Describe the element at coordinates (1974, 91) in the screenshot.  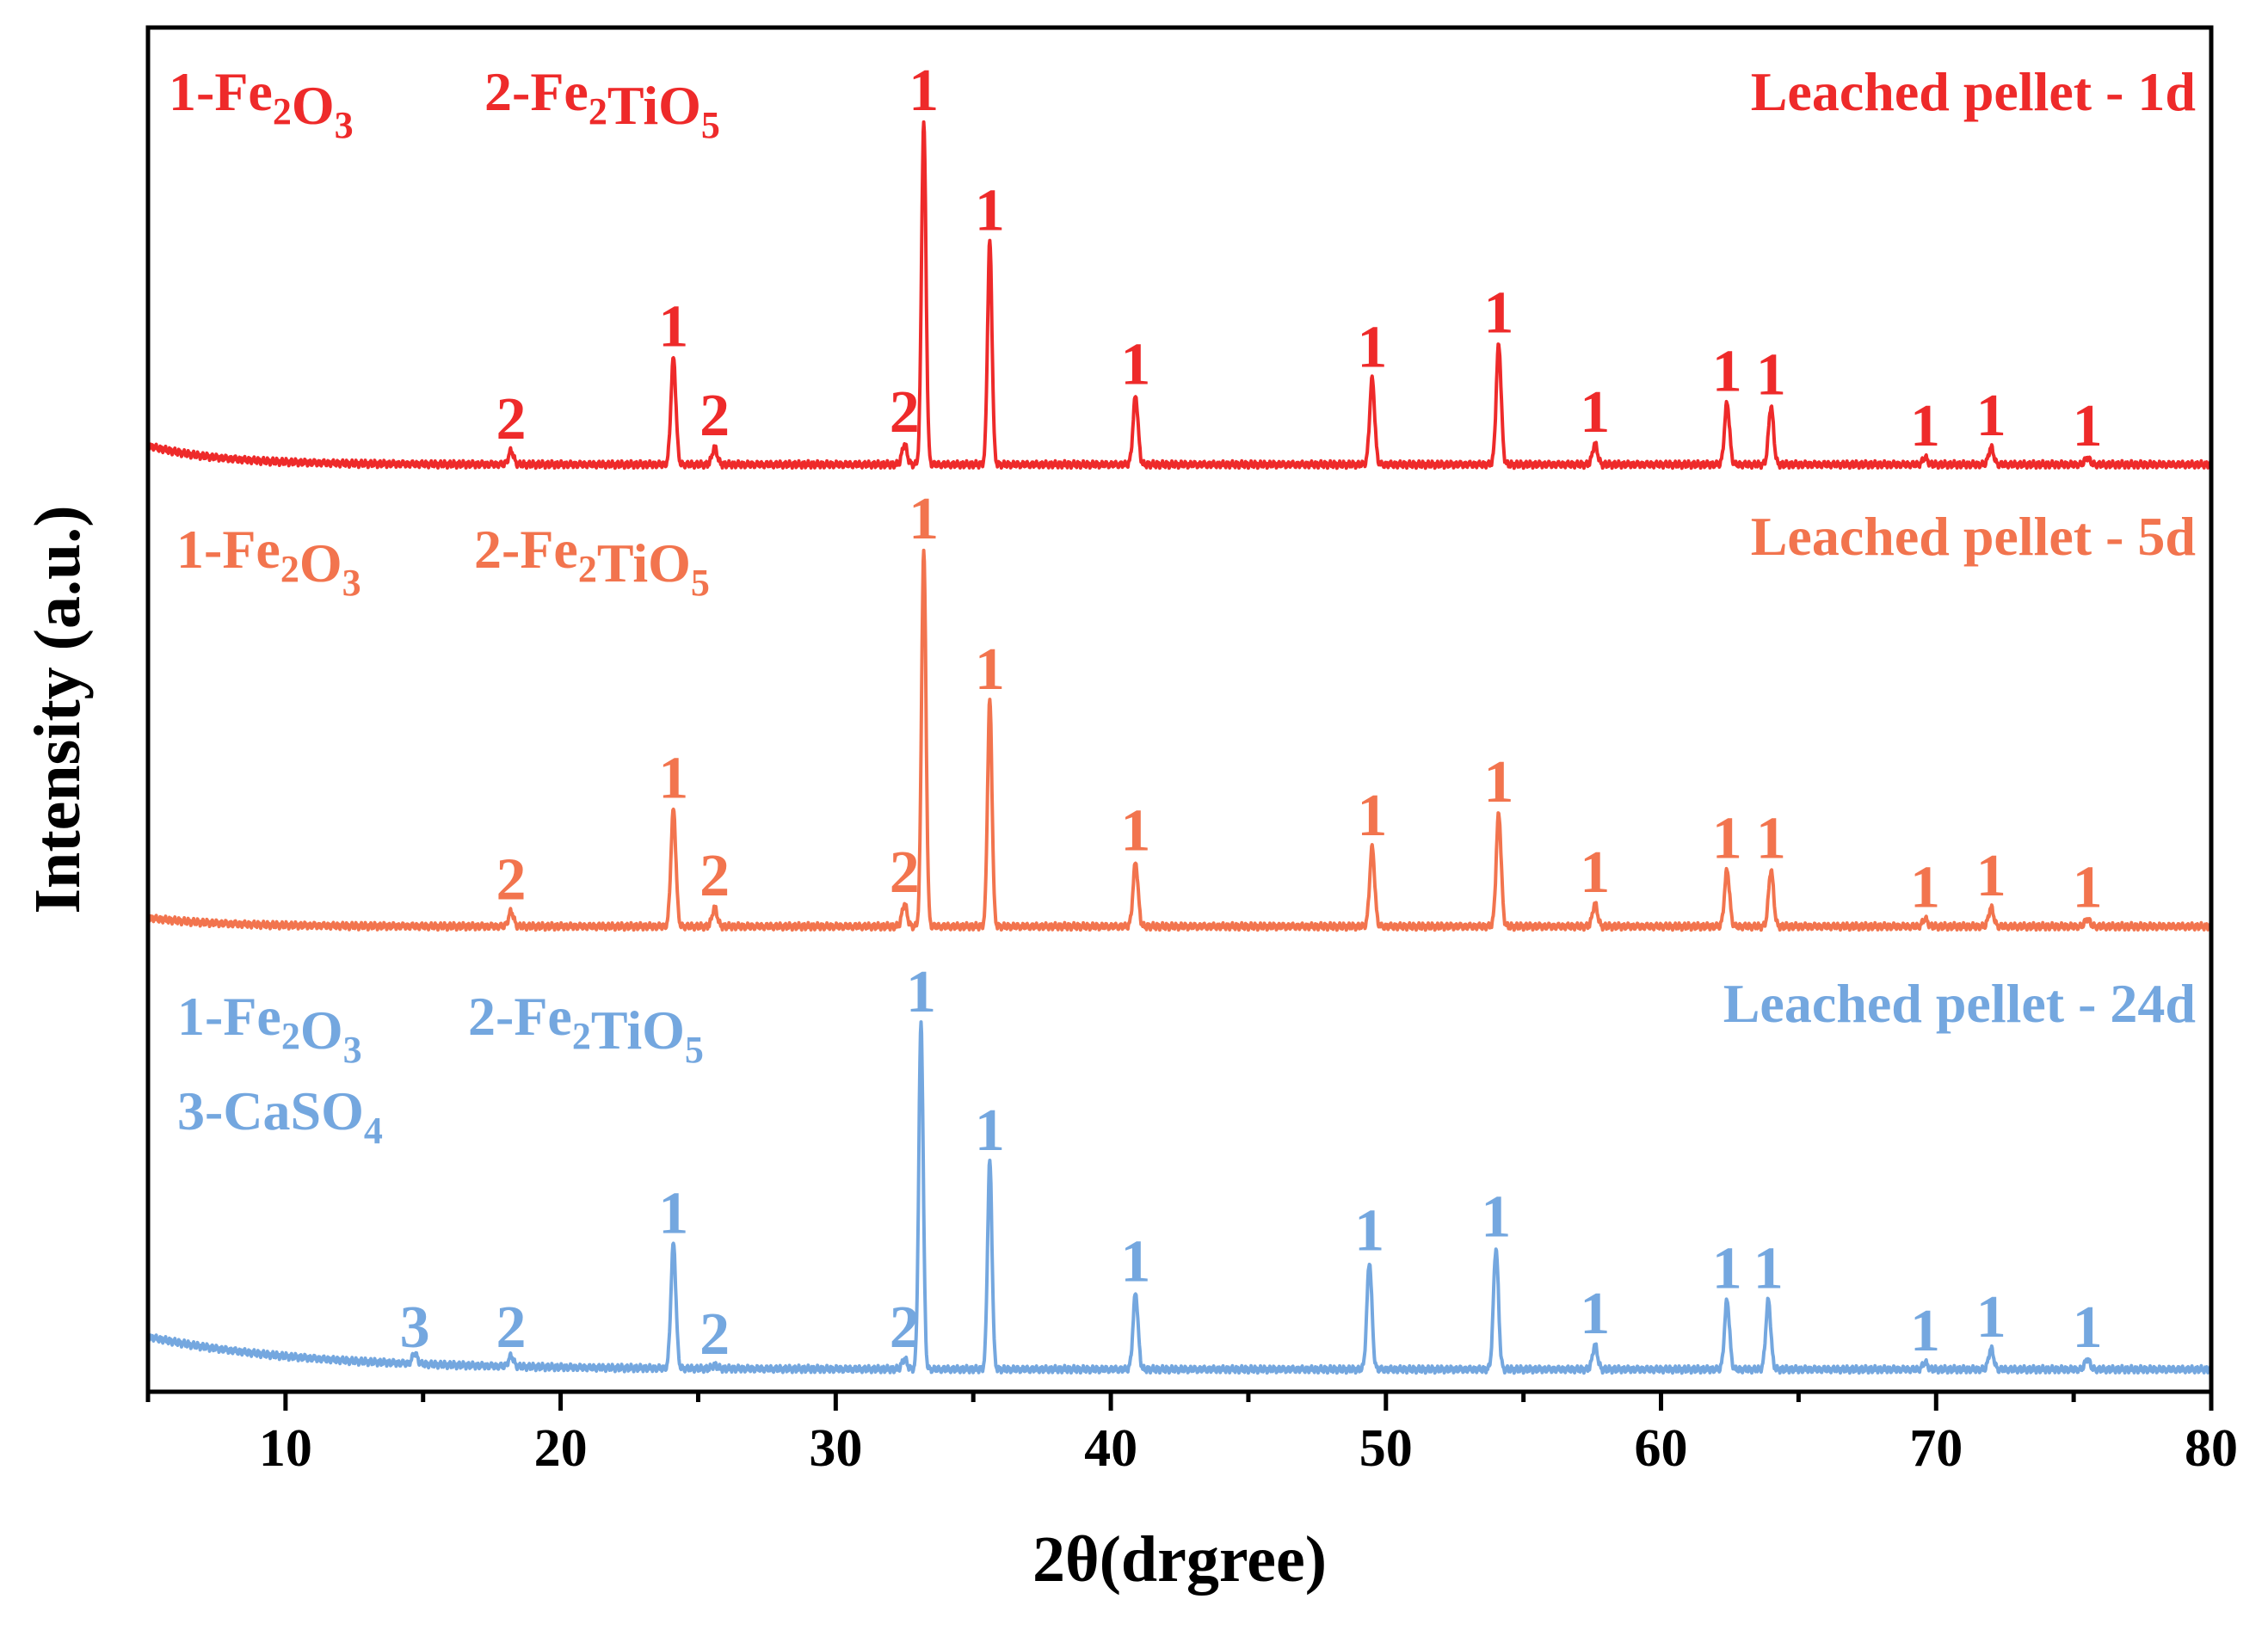
I see `series-name: Leached pellet - 1d` at that location.